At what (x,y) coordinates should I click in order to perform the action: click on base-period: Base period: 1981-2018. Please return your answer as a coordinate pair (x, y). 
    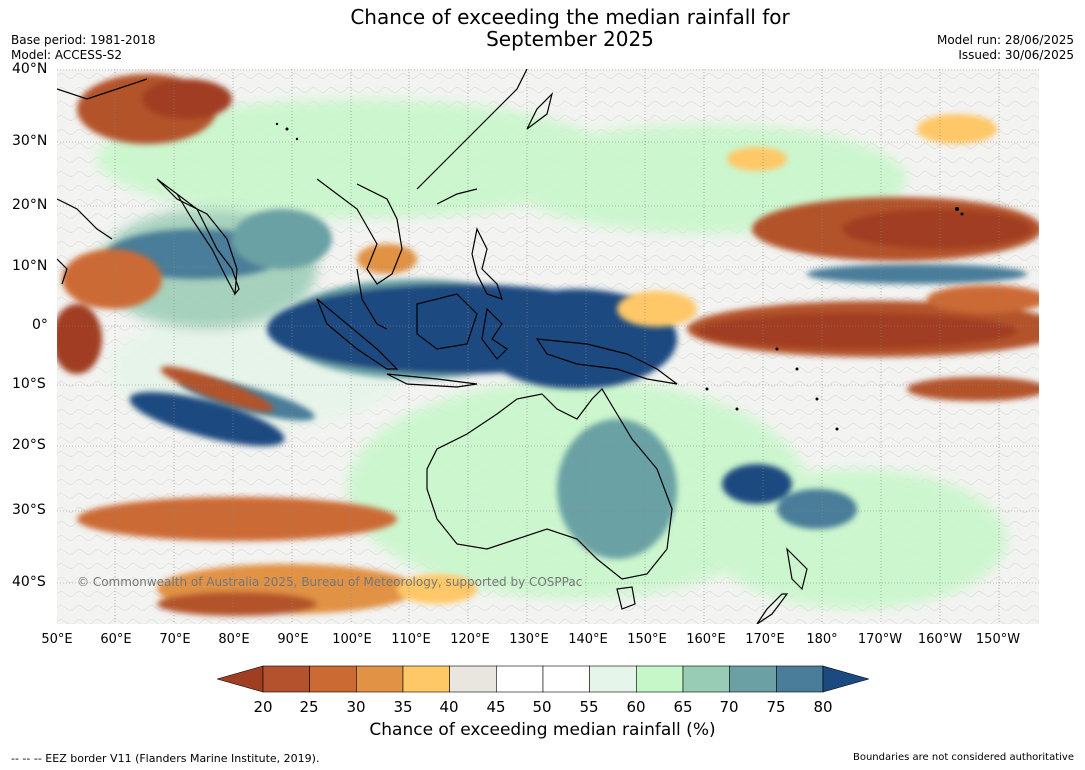
    Looking at the image, I should click on (83, 40).